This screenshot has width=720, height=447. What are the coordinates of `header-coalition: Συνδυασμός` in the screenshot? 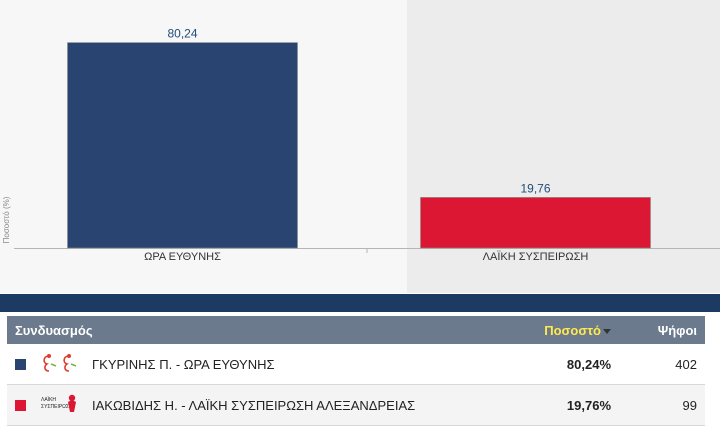 It's located at (267, 330).